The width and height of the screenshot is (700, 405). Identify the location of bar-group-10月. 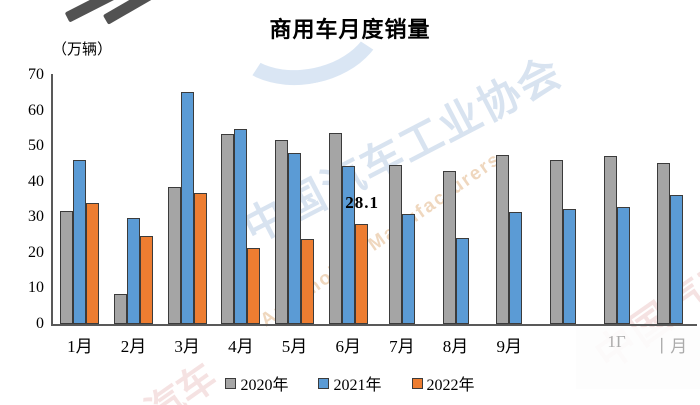
(563, 242).